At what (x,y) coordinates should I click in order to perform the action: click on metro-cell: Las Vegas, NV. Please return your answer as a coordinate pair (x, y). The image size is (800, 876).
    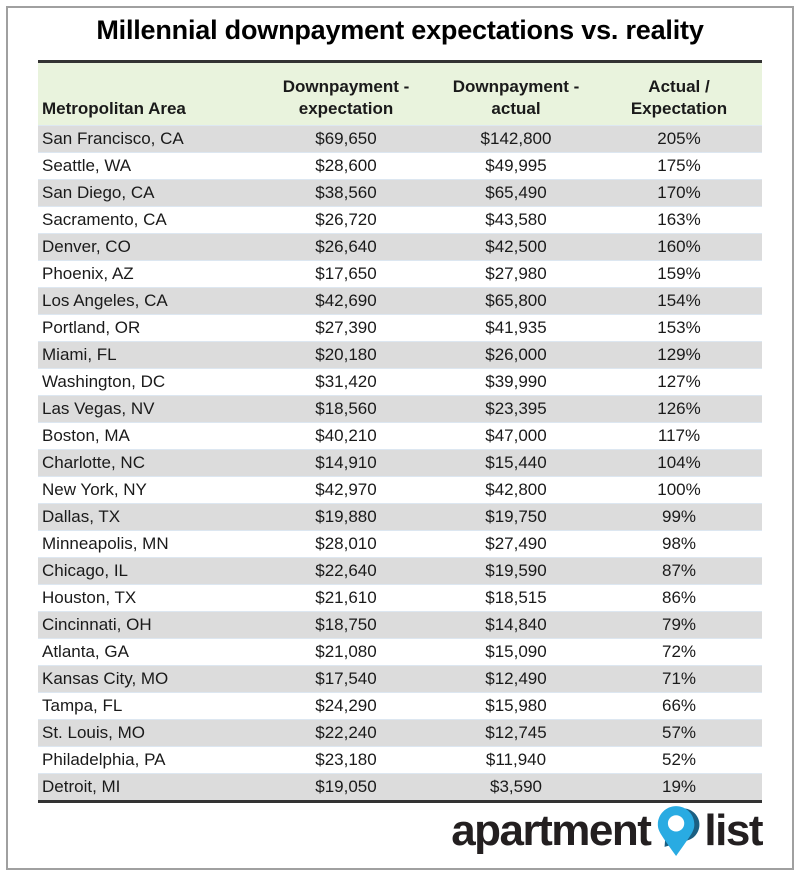
    Looking at the image, I should click on (98, 408).